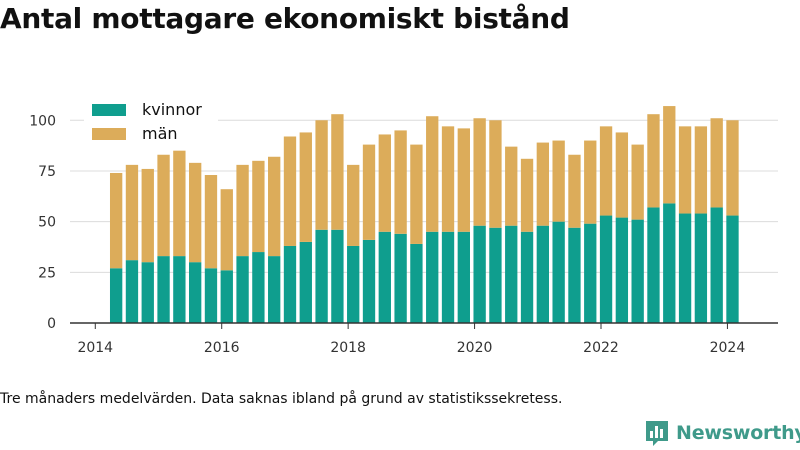 The height and width of the screenshot is (450, 800). I want to click on brand-logo: Newsworthy, so click(722, 433).